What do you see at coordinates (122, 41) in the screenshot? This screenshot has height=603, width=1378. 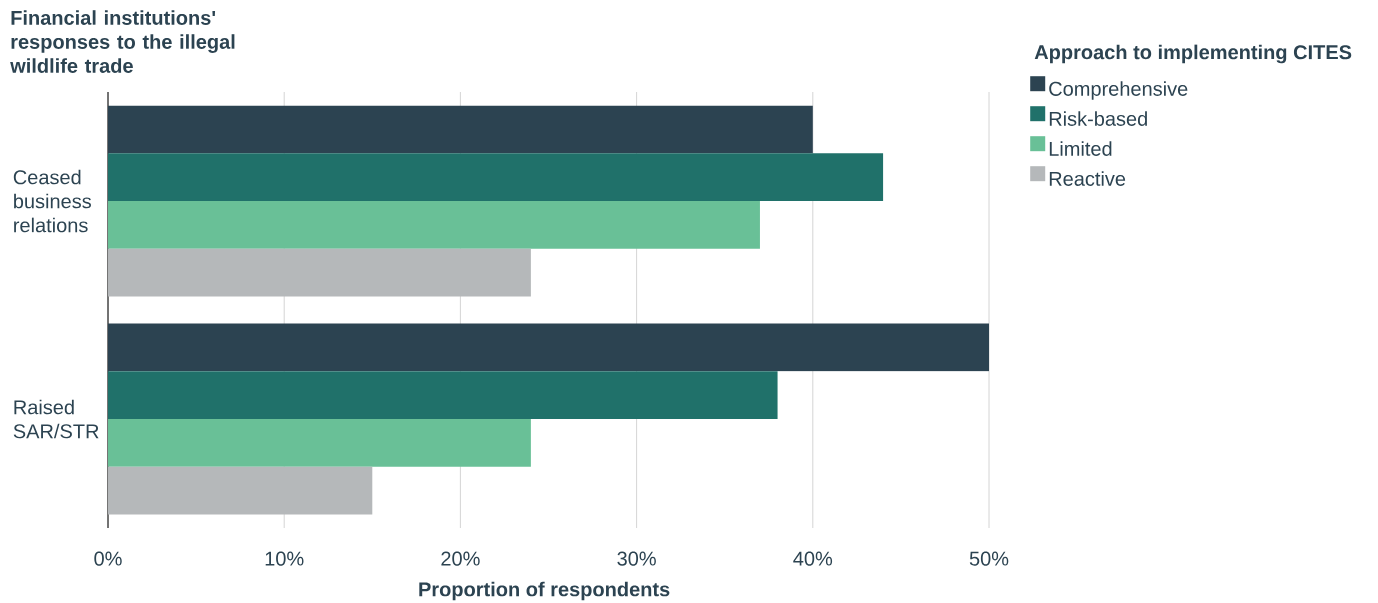 I see `y-axis-title: Financial institutions' responses to the illegal wildlife trade` at bounding box center [122, 41].